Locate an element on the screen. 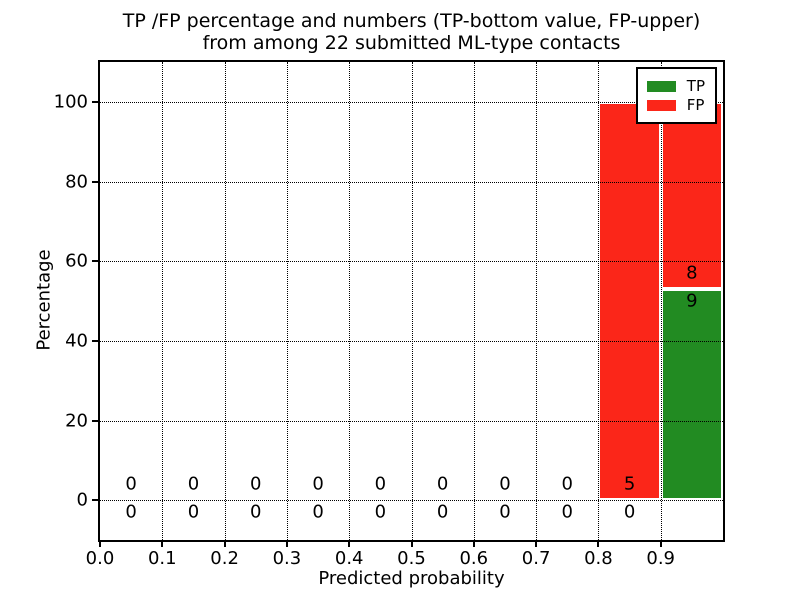  x-tick-label: 0.0 is located at coordinates (100, 558).